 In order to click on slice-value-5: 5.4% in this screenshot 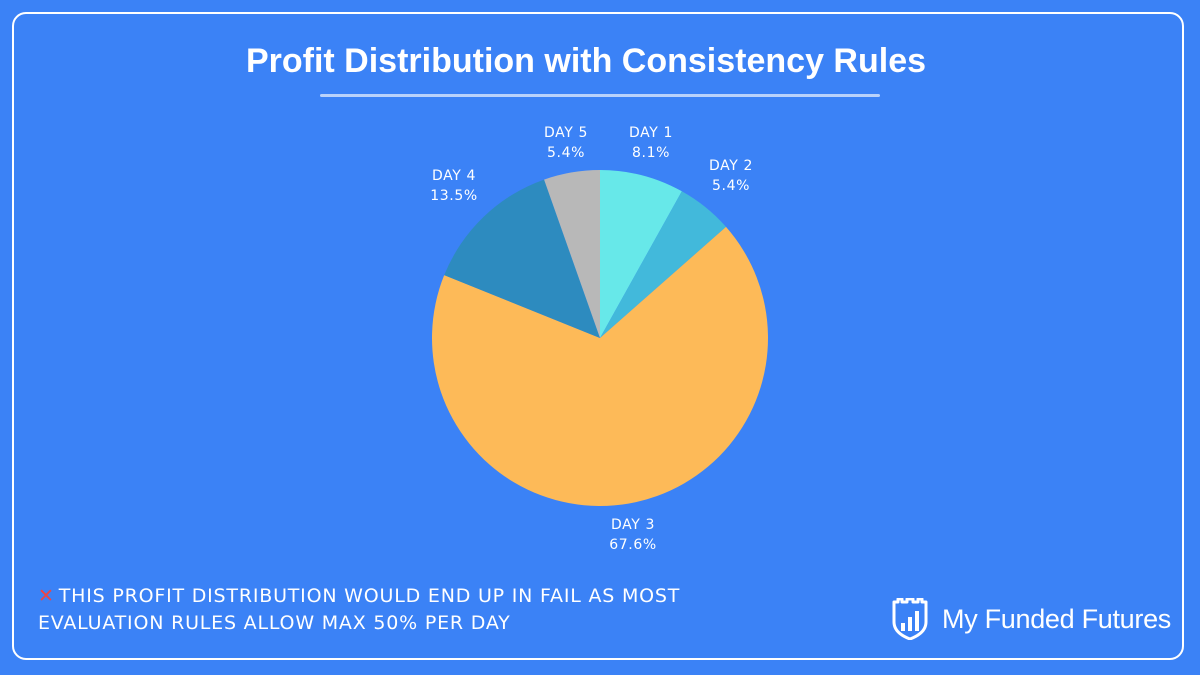, I will do `click(566, 153)`.